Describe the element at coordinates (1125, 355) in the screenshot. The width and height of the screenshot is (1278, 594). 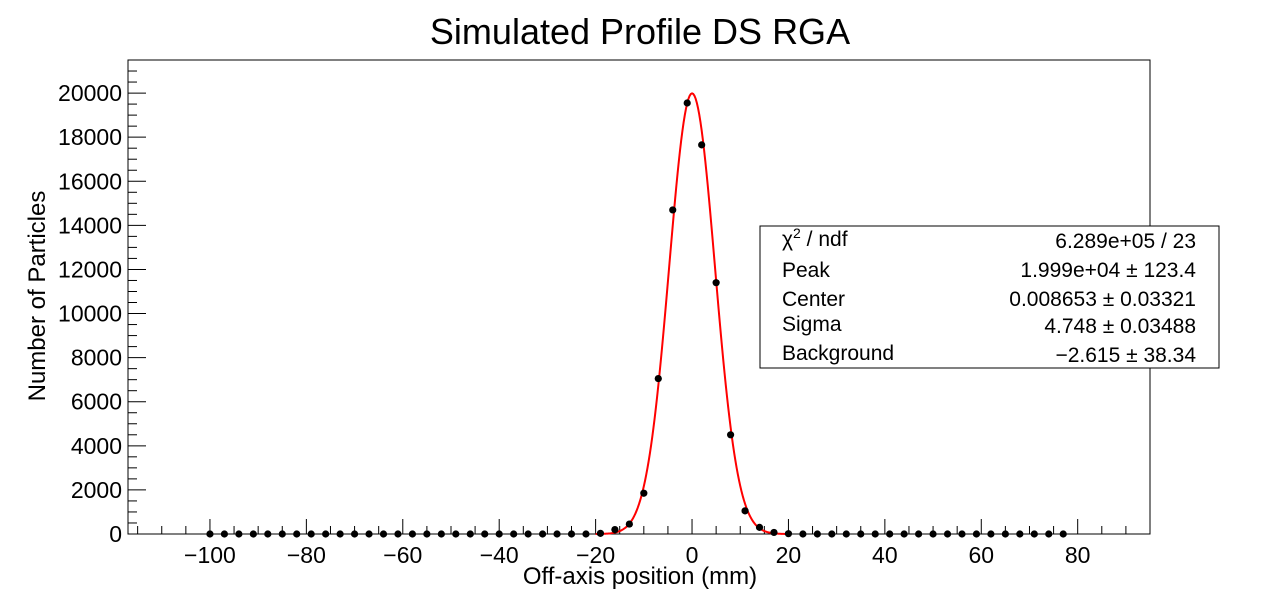
I see `stats-background-value: −2.615 ± 38.34` at that location.